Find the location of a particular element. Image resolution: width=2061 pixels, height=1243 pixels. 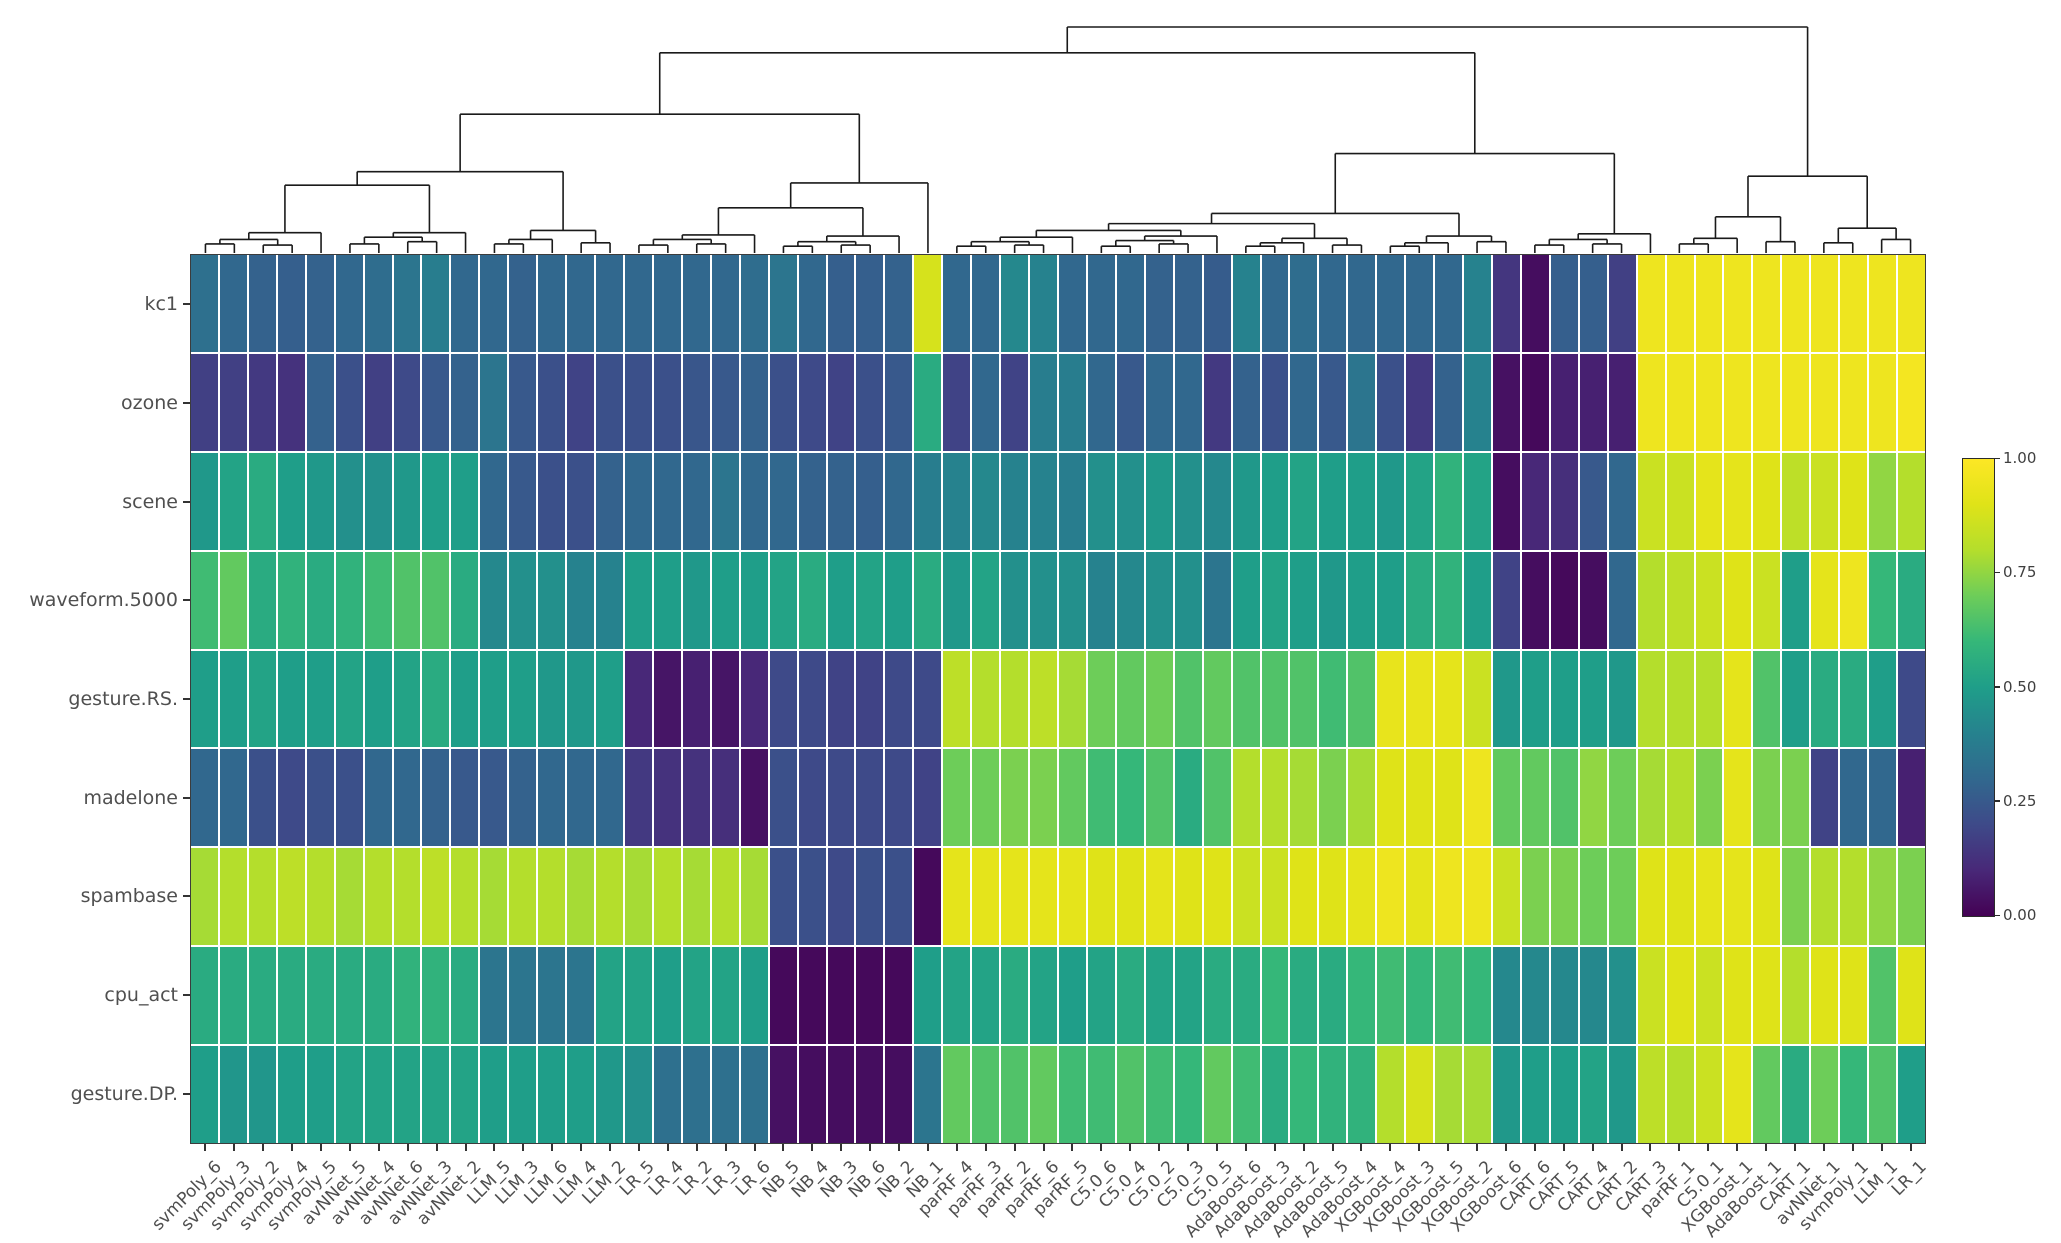

row-label: spambase is located at coordinates (129, 896).